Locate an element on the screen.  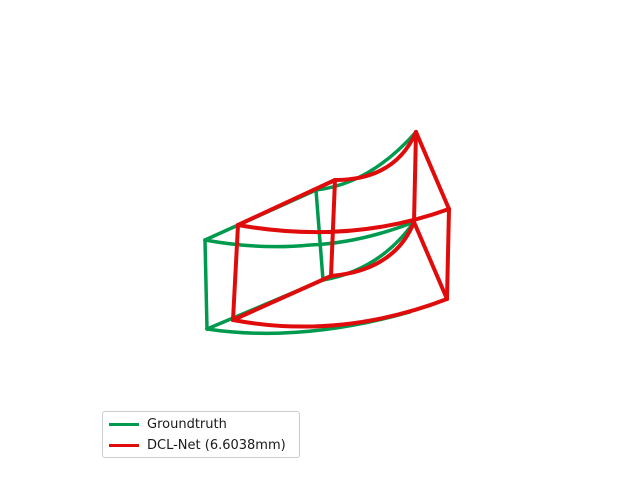
legend-swatch-groundtruth is located at coordinates (124, 424).